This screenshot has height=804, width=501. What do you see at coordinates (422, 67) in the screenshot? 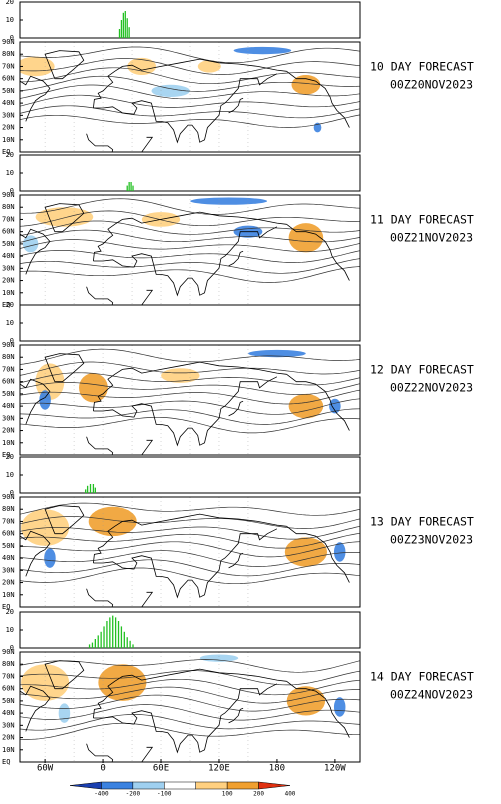
I see `panel-title: 10 DAY FORECAST` at bounding box center [422, 67].